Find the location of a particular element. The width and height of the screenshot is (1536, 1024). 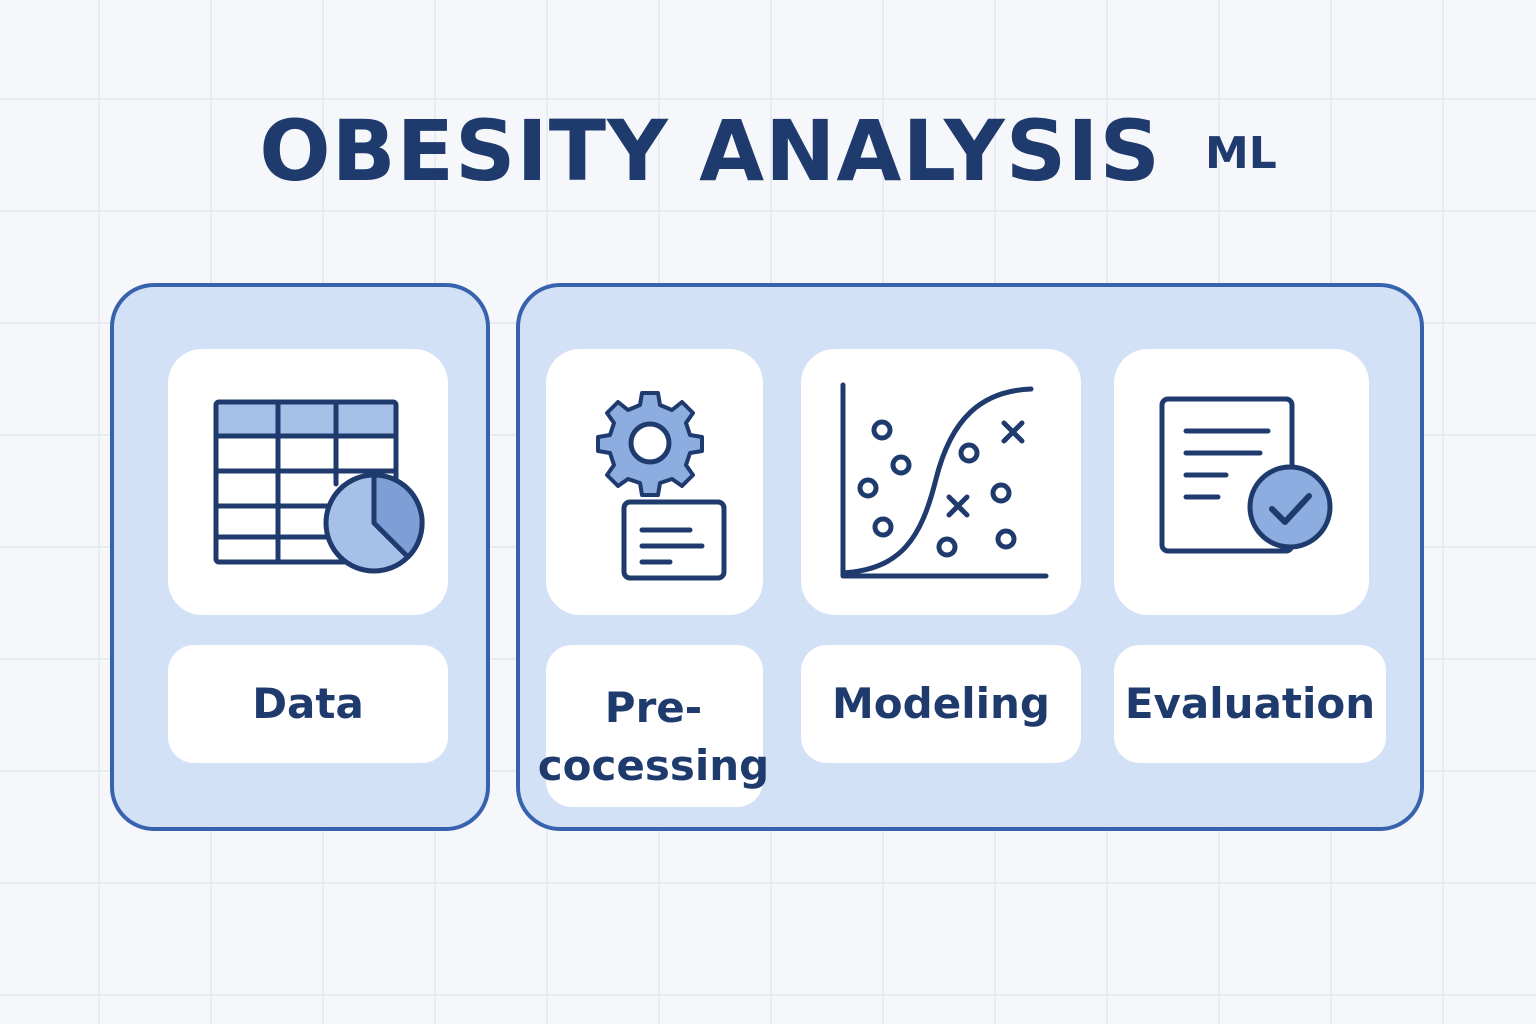

step-label-preprocessing: Pre- cocessing is located at coordinates (653, 736).